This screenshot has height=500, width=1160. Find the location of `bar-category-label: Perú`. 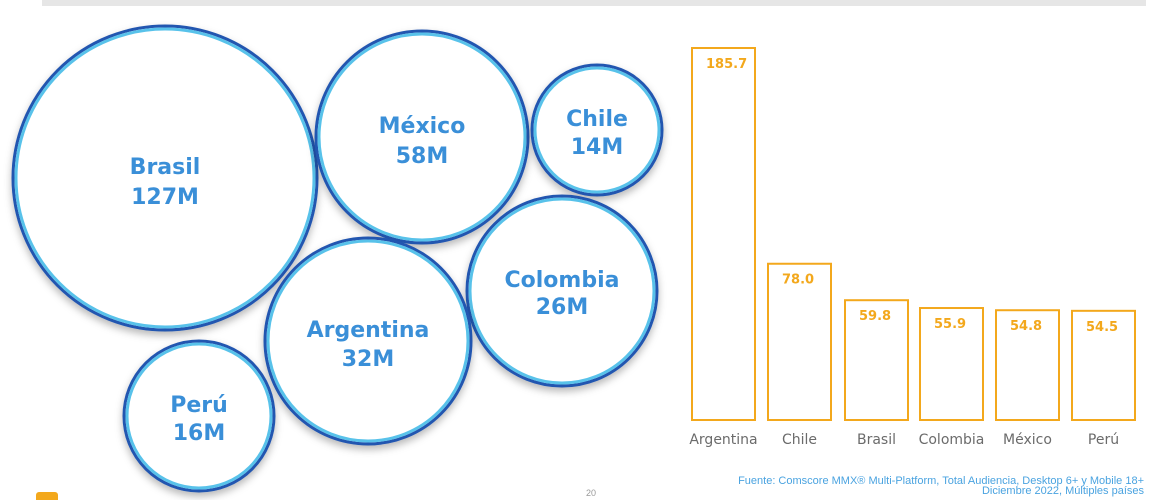

bar-category-label: Perú is located at coordinates (1103, 440).